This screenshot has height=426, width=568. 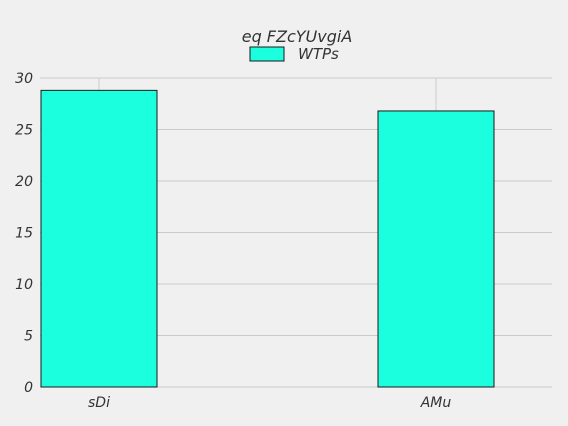 I want to click on legend-swatch, so click(x=267, y=54).